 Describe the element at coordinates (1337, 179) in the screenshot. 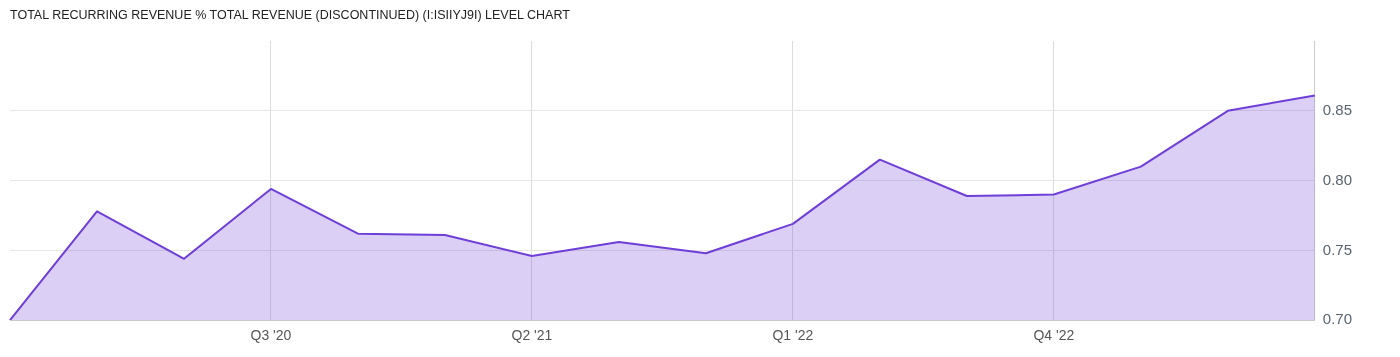

I see `y-tick-label: 0.80` at that location.